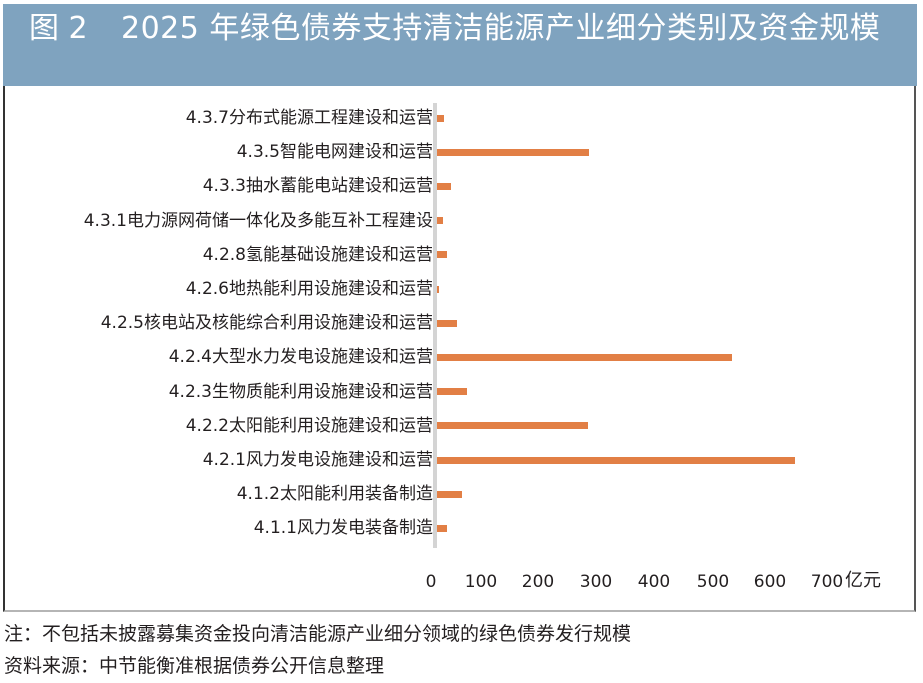  Describe the element at coordinates (435, 325) in the screenshot. I see `y-axis-line` at that location.